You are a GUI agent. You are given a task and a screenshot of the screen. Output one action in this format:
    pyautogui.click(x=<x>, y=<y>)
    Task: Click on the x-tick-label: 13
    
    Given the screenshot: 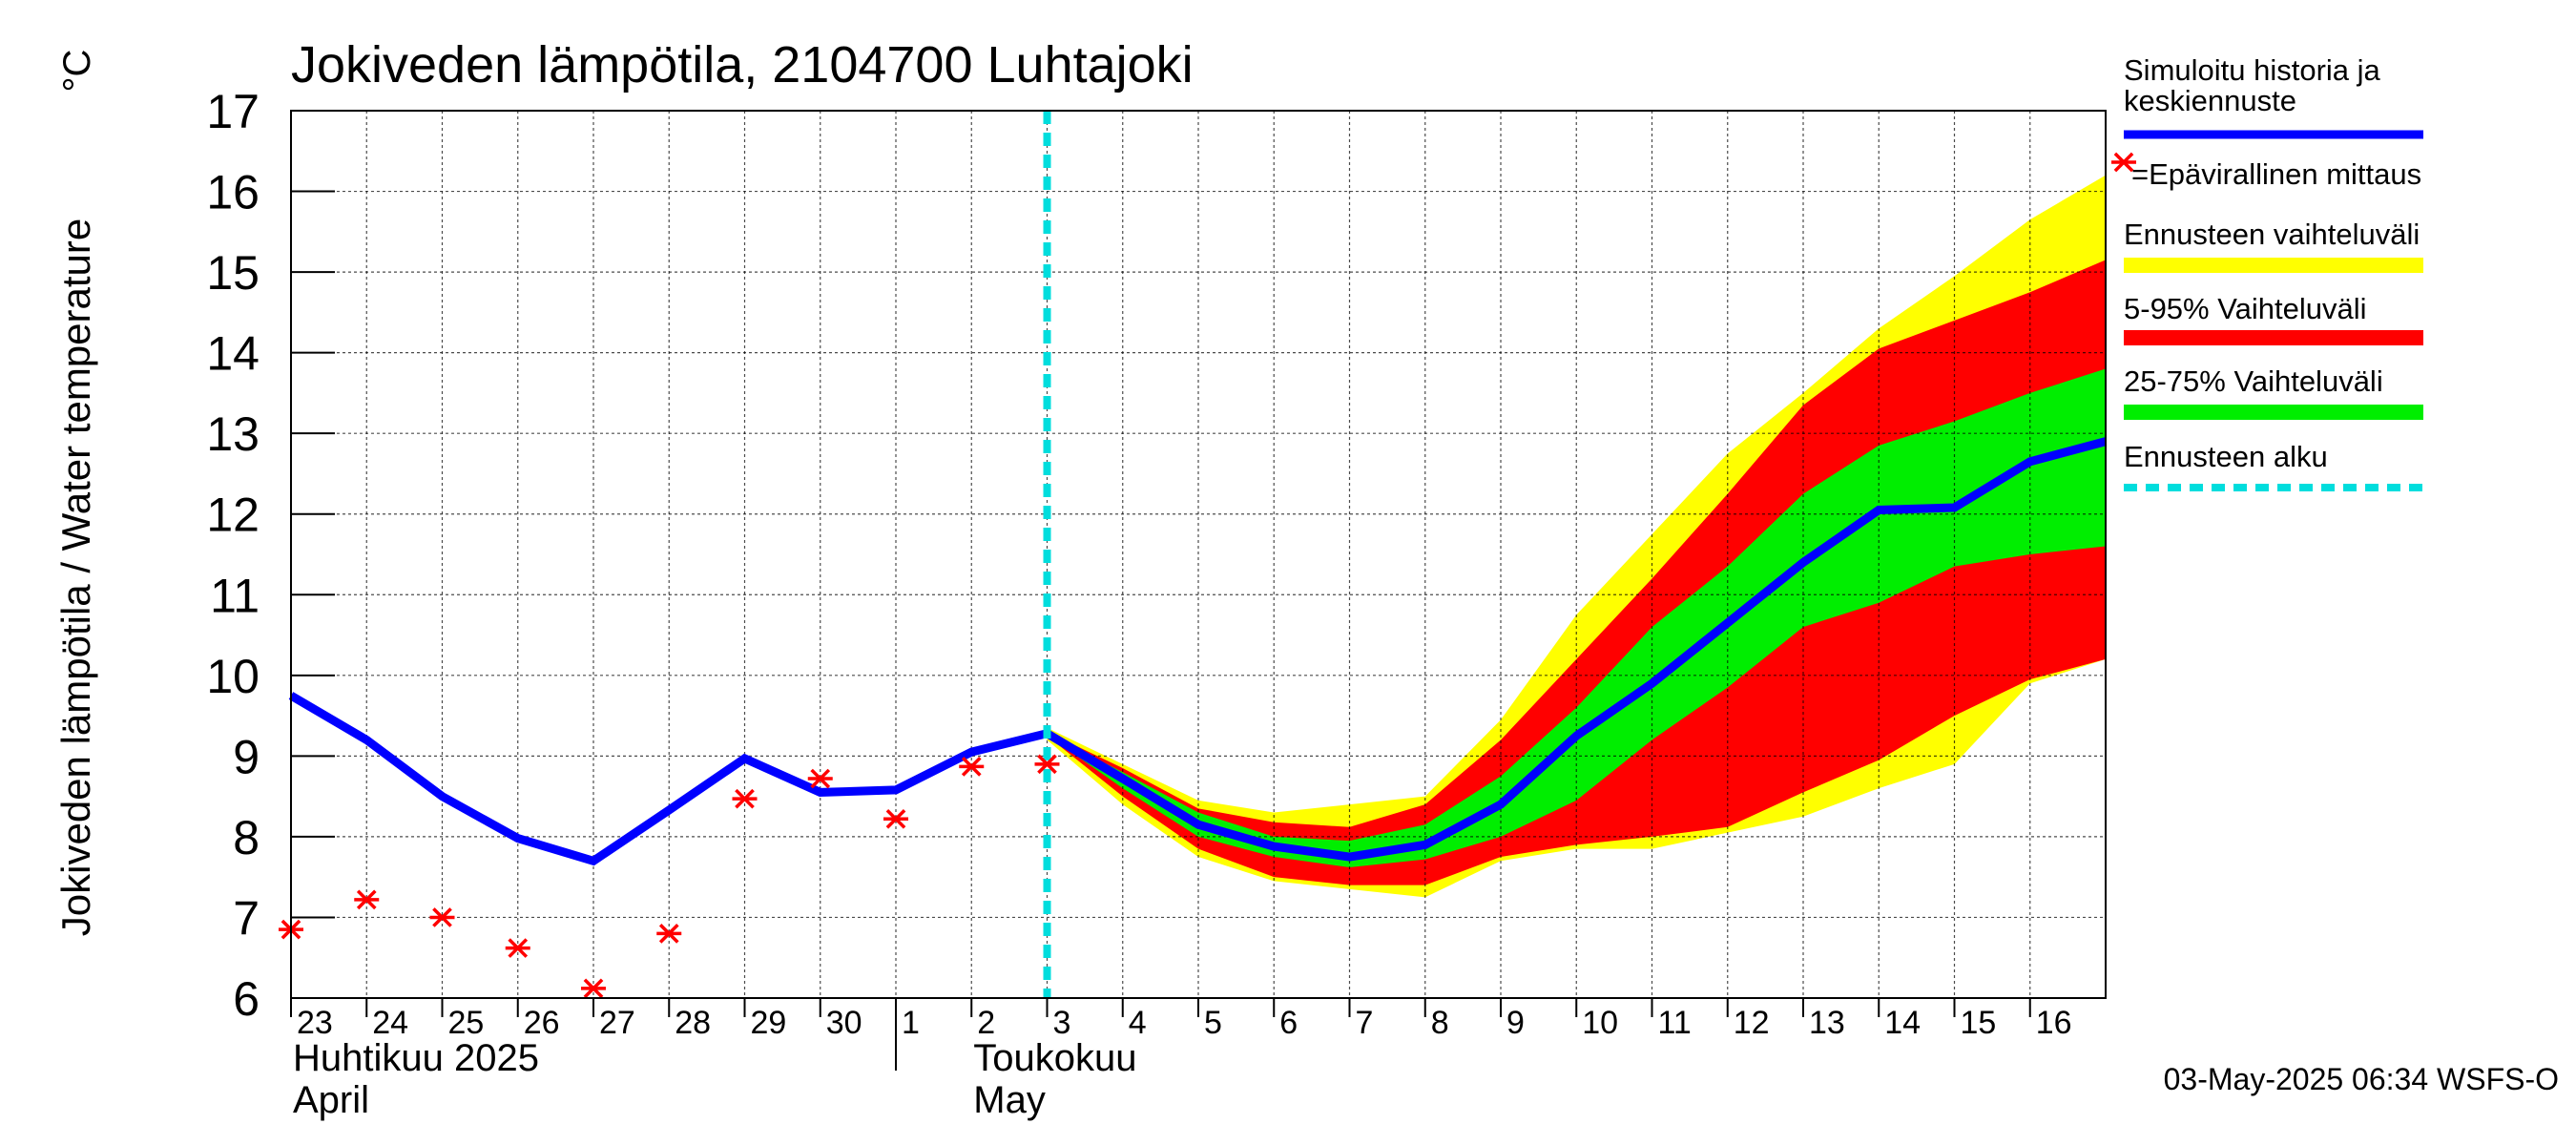 What is the action you would take?
    pyautogui.click(x=1827, y=1023)
    